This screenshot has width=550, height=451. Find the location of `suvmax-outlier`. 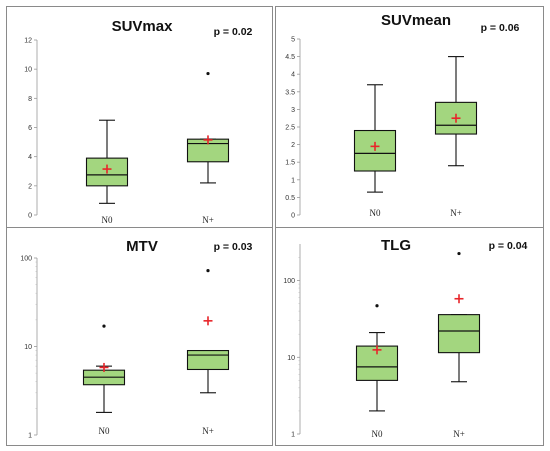

suvmax-outlier is located at coordinates (208, 73).